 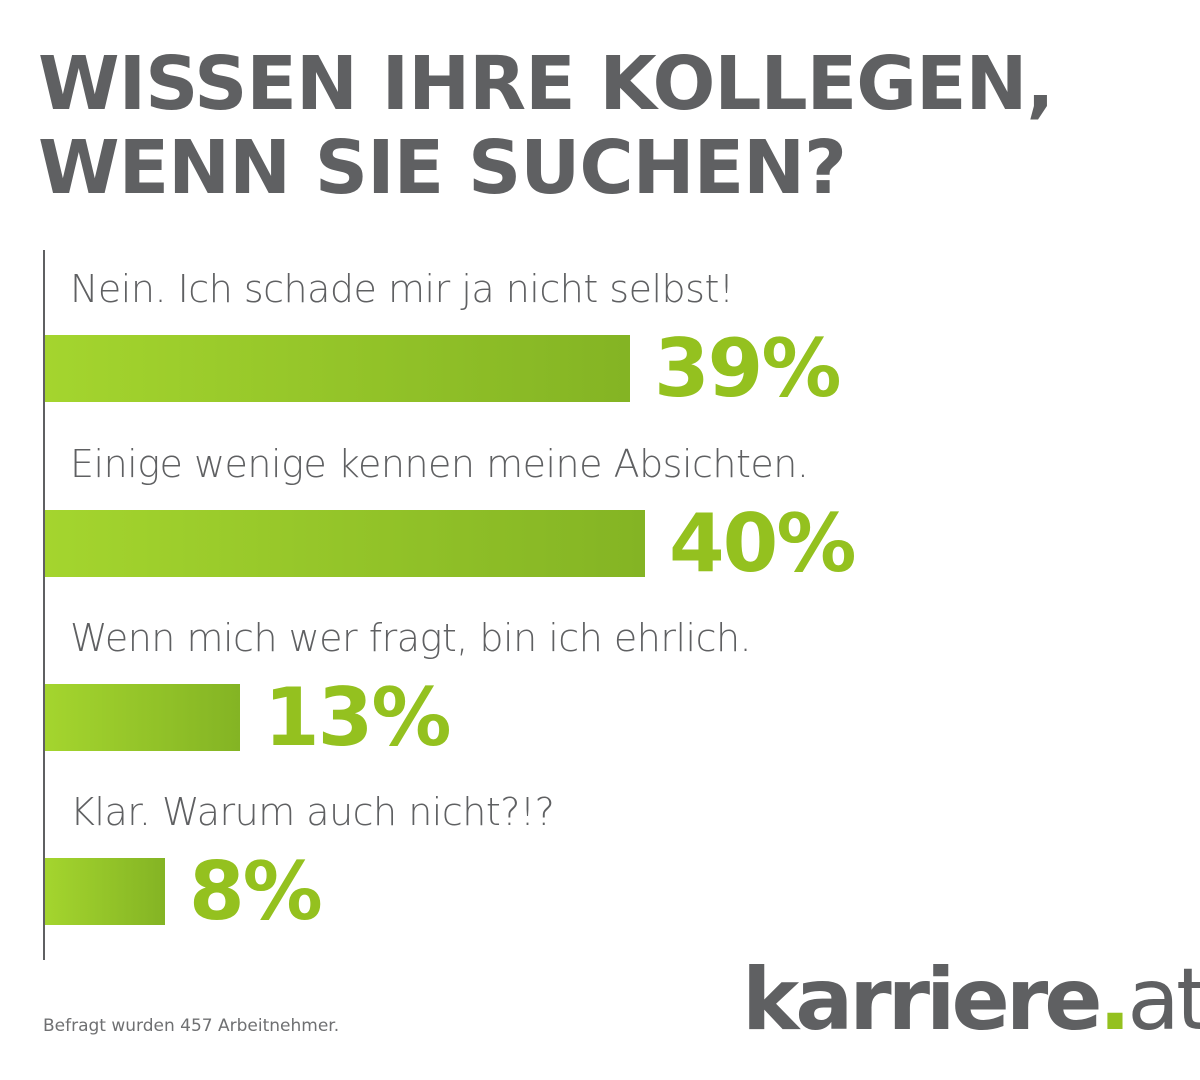 I want to click on value-label: 40%, so click(x=762, y=543).